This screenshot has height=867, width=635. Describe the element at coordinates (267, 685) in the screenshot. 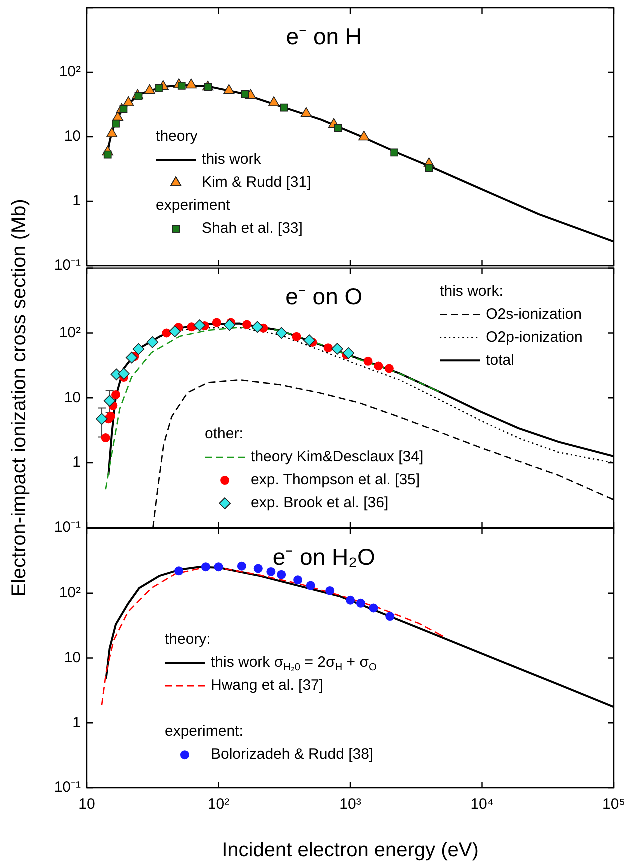

I see `legend-label: Hwang et al. [37]` at that location.